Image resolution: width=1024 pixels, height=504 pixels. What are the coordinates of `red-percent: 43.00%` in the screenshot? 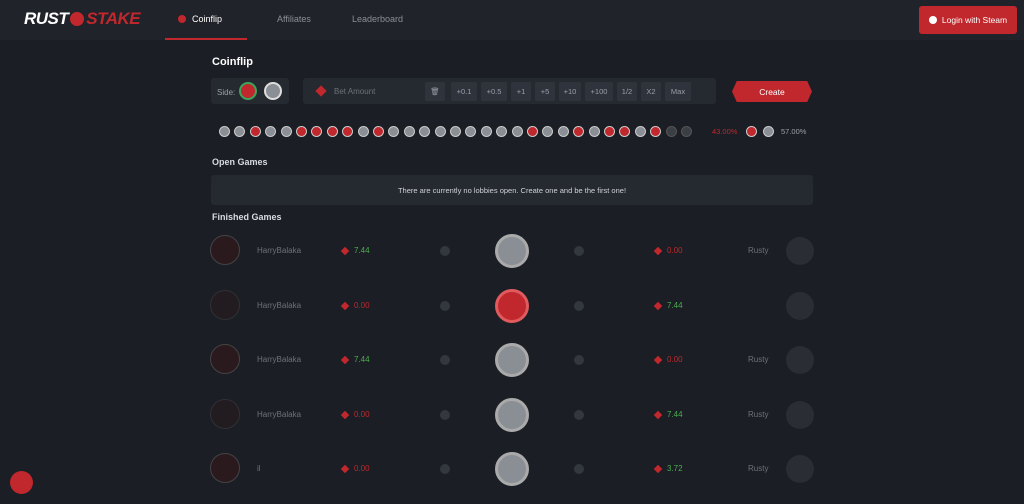 It's located at (725, 131).